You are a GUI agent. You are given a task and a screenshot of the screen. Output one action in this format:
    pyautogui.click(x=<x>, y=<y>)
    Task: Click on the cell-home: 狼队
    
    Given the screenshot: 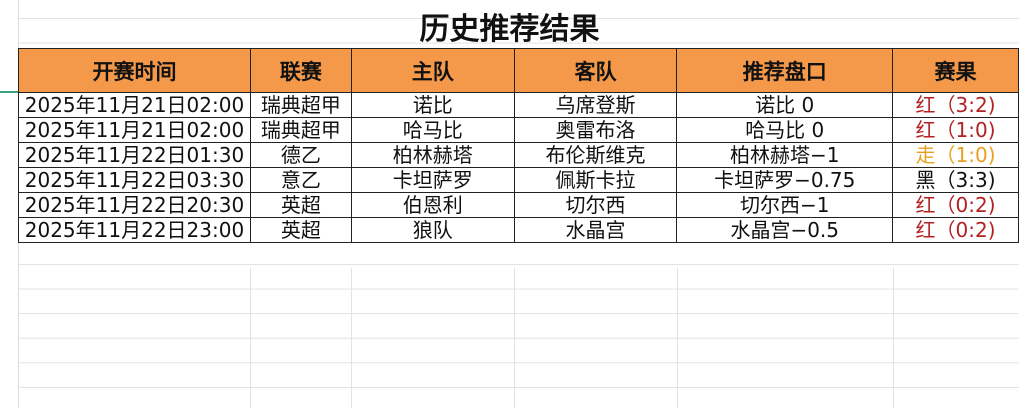 What is the action you would take?
    pyautogui.click(x=432, y=230)
    